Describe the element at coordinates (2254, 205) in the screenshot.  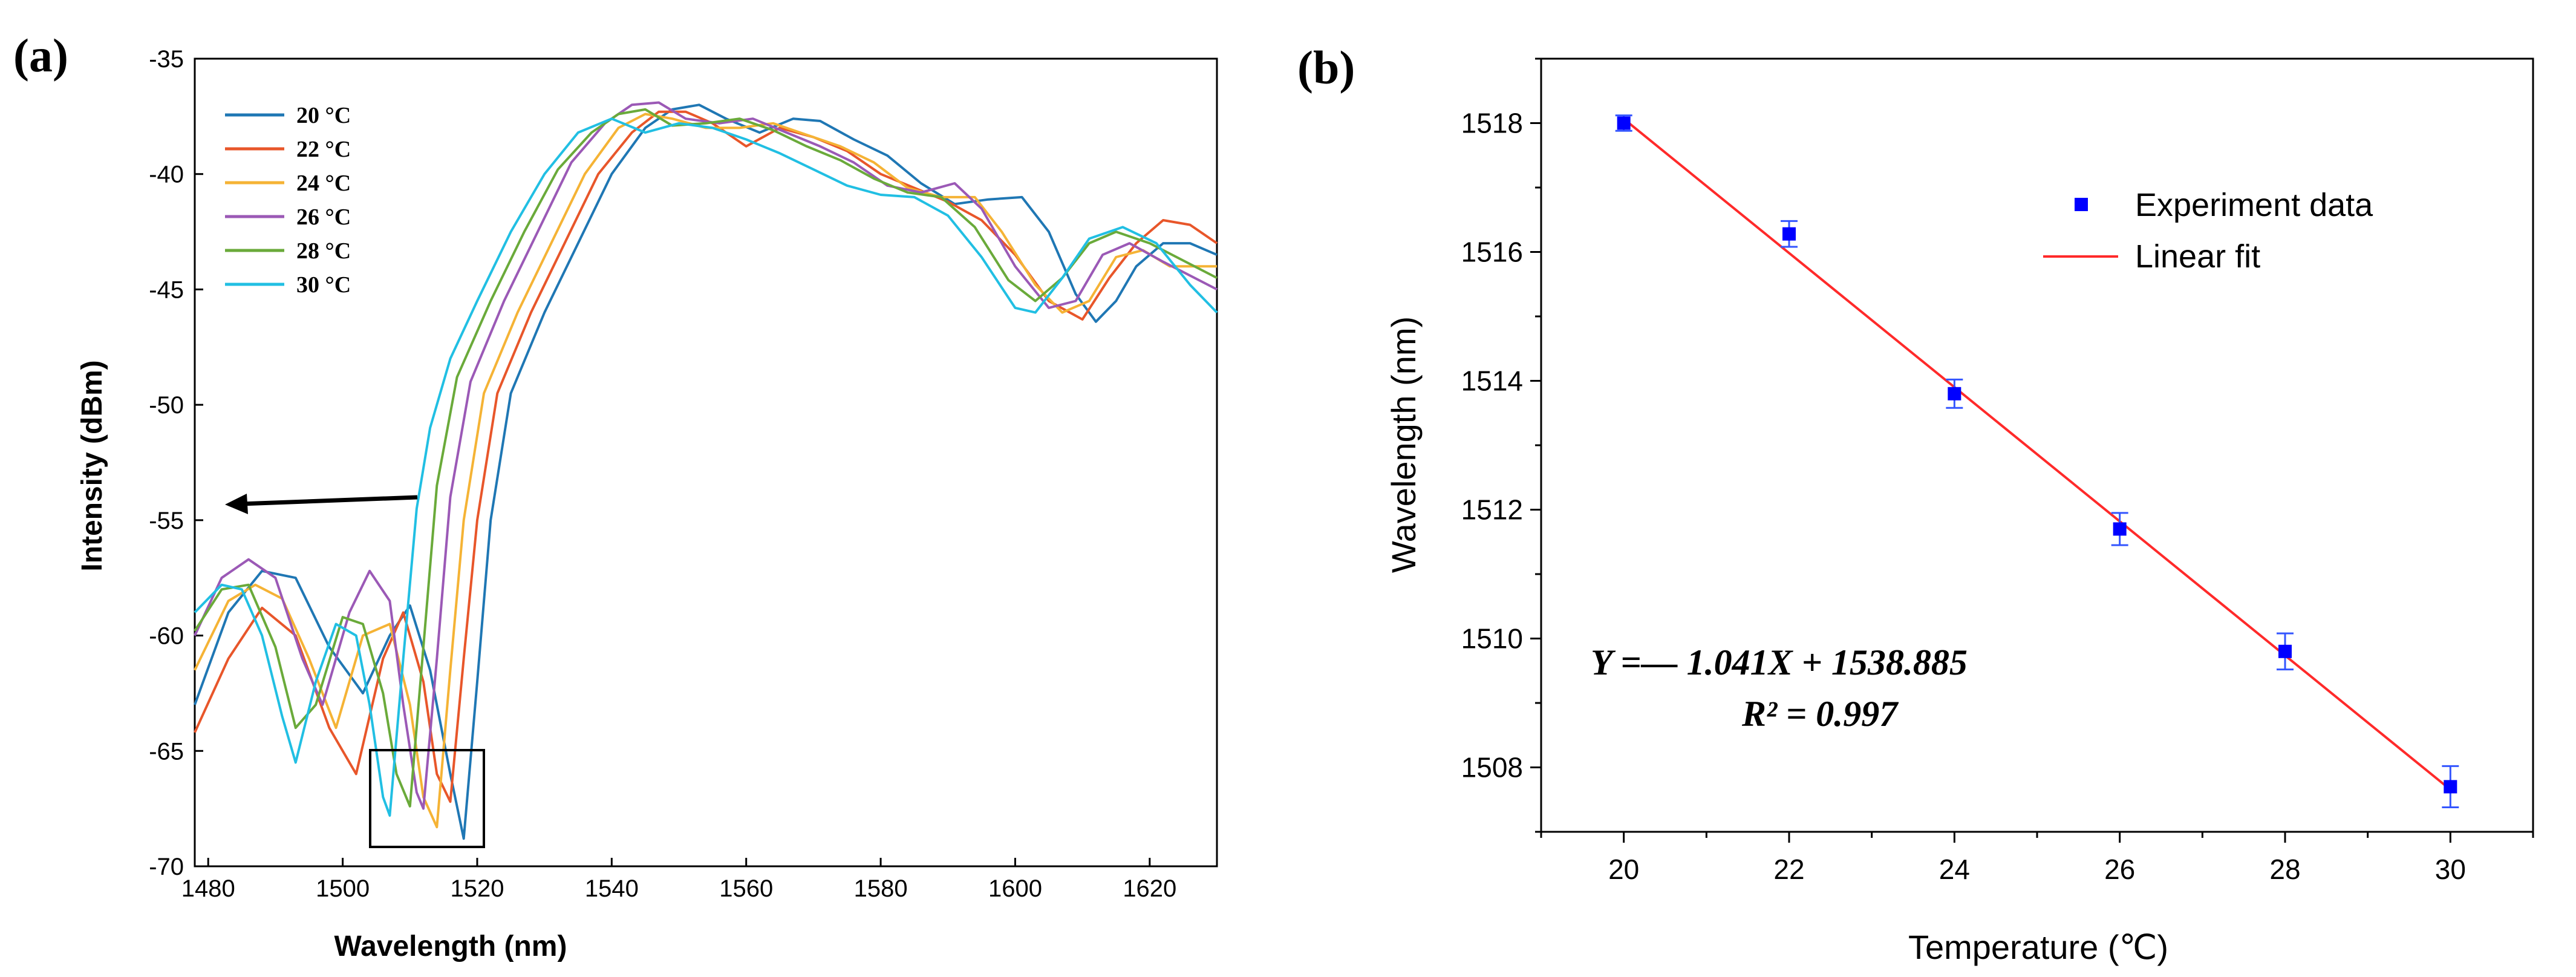
I see `legend-experiment-label: Experiment data` at that location.